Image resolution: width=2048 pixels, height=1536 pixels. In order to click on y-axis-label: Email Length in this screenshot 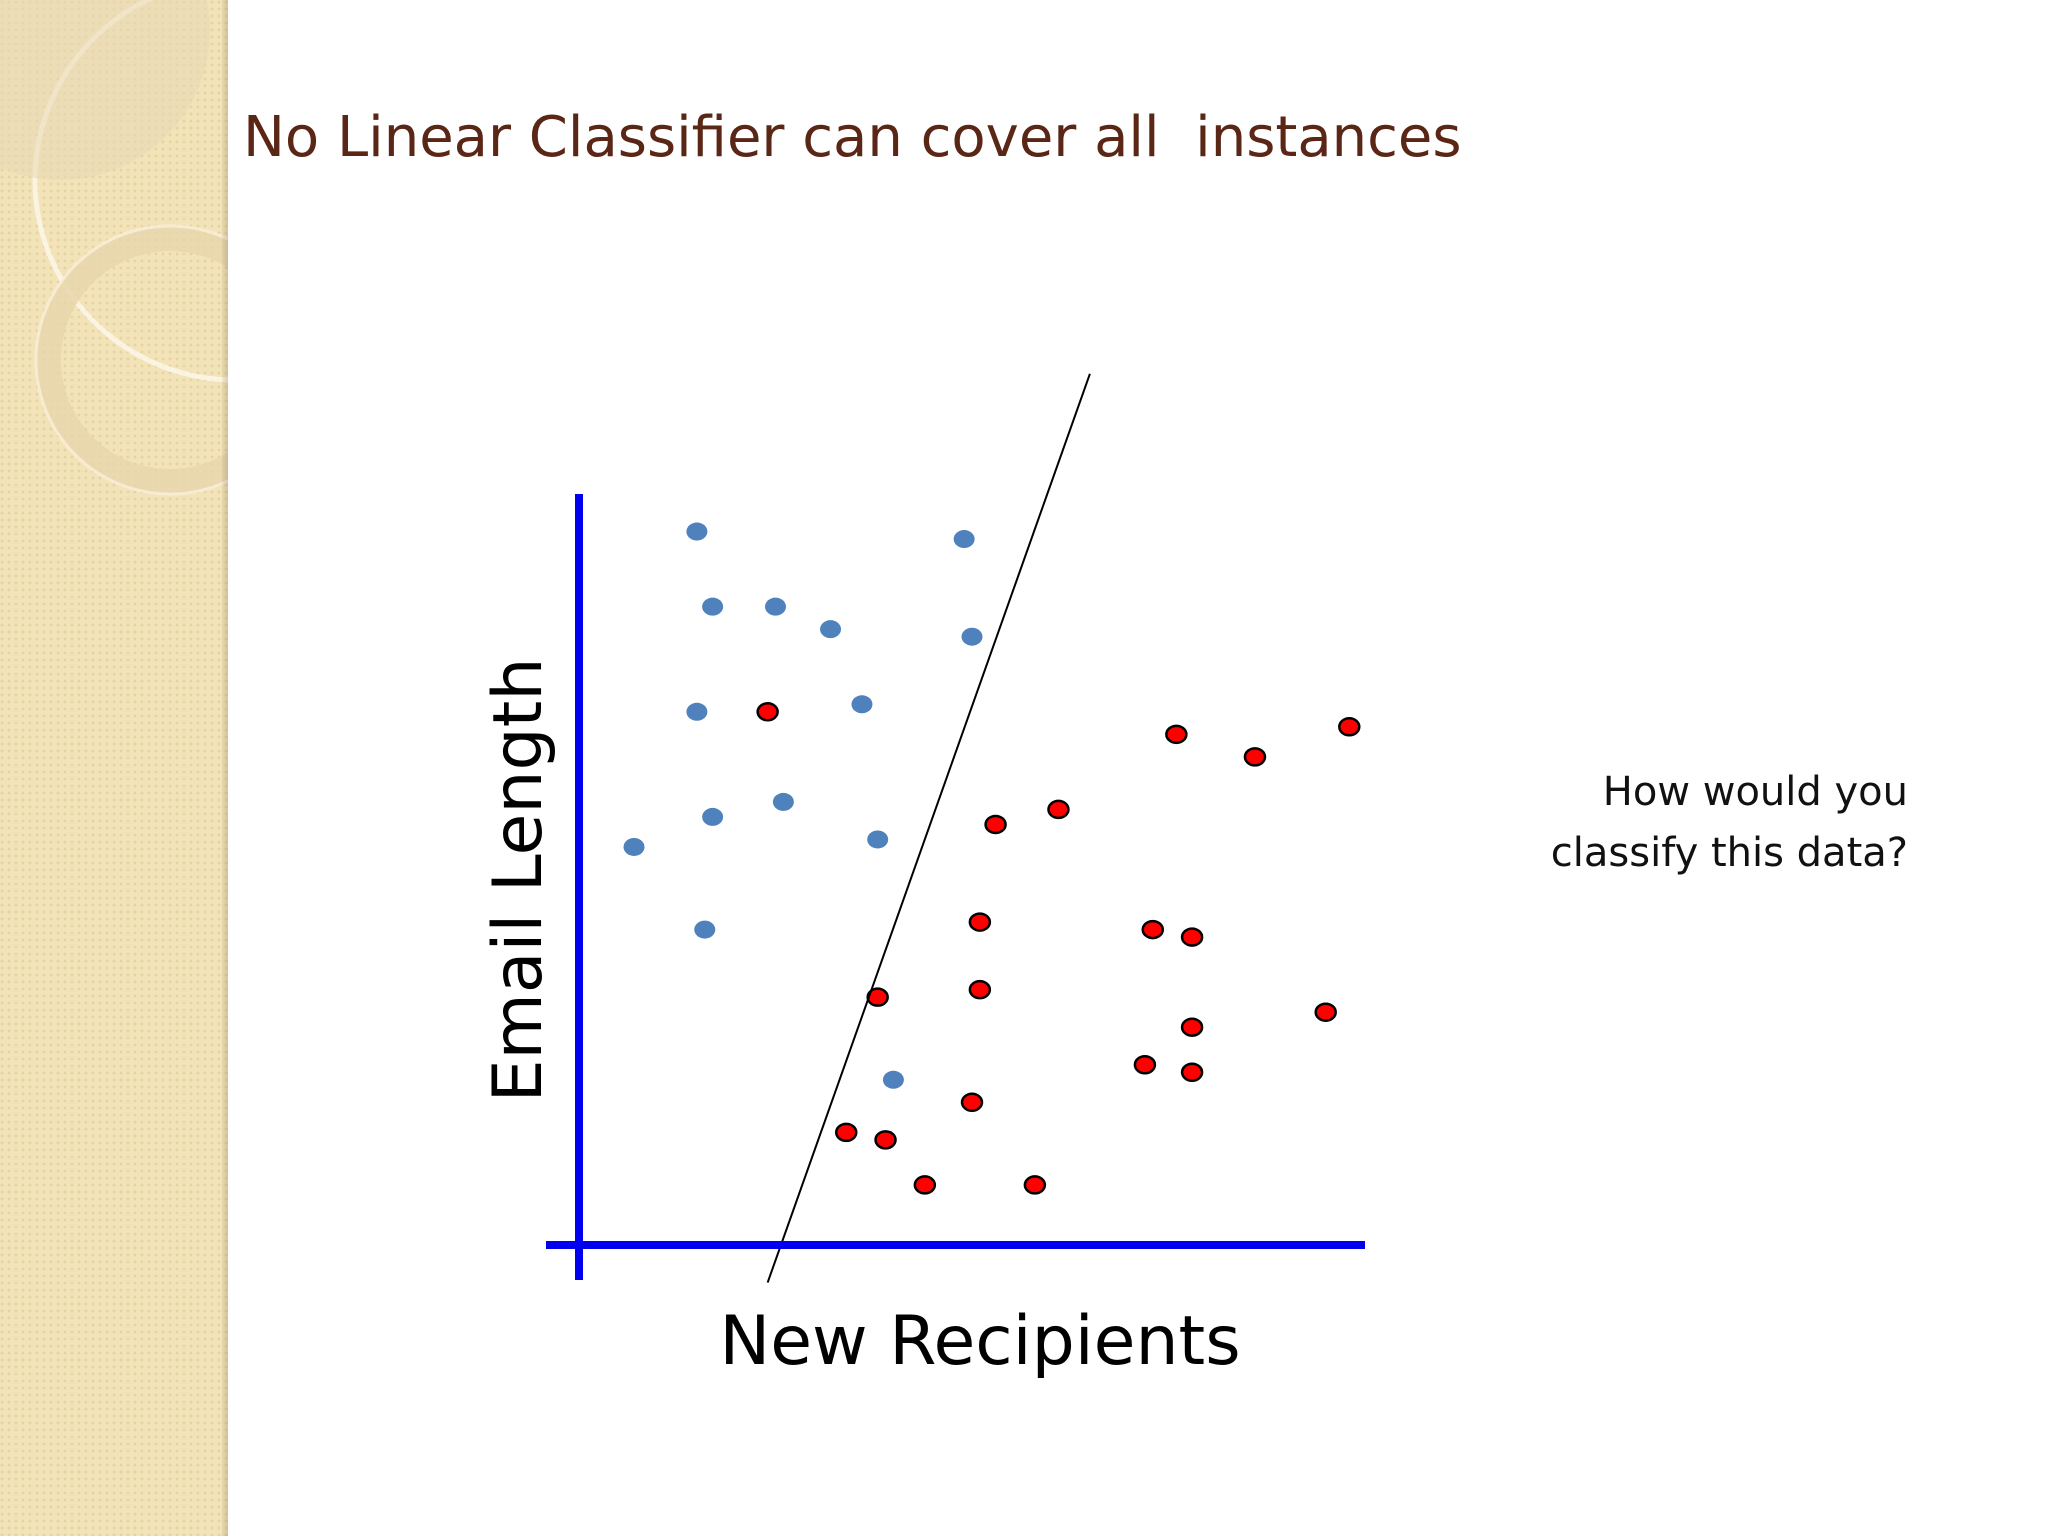, I will do `click(518, 880)`.